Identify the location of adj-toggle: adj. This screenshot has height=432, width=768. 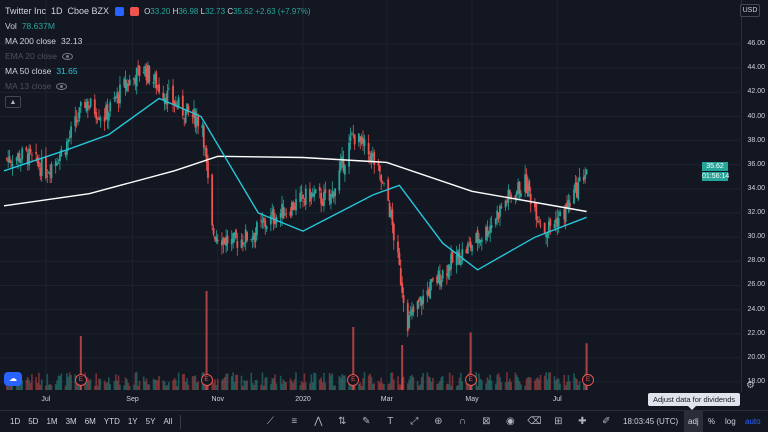
(693, 421).